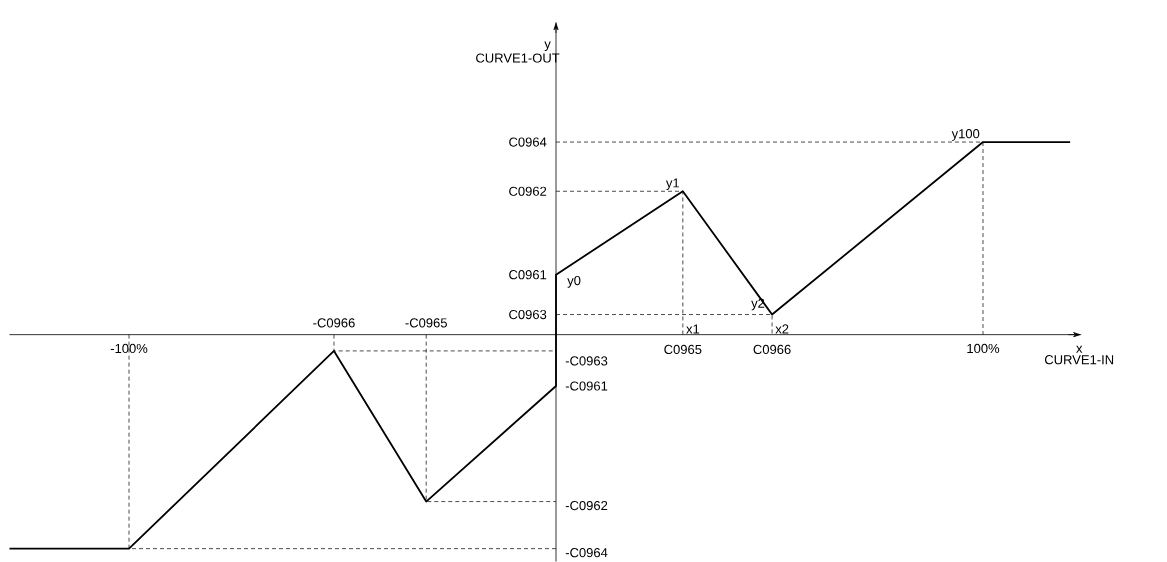 The height and width of the screenshot is (562, 1167). Describe the element at coordinates (672, 184) in the screenshot. I see `annotation: y1` at that location.